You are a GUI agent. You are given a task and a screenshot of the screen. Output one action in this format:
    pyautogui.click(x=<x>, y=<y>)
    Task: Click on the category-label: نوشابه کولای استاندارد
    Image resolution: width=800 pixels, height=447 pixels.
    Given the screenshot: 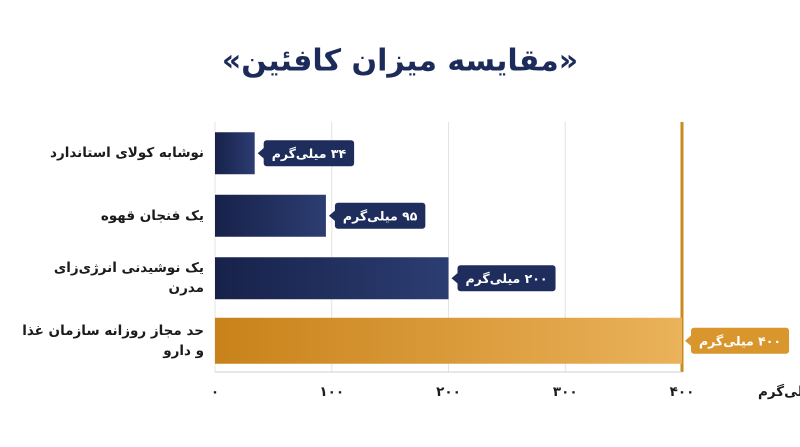 What is the action you would take?
    pyautogui.click(x=127, y=153)
    